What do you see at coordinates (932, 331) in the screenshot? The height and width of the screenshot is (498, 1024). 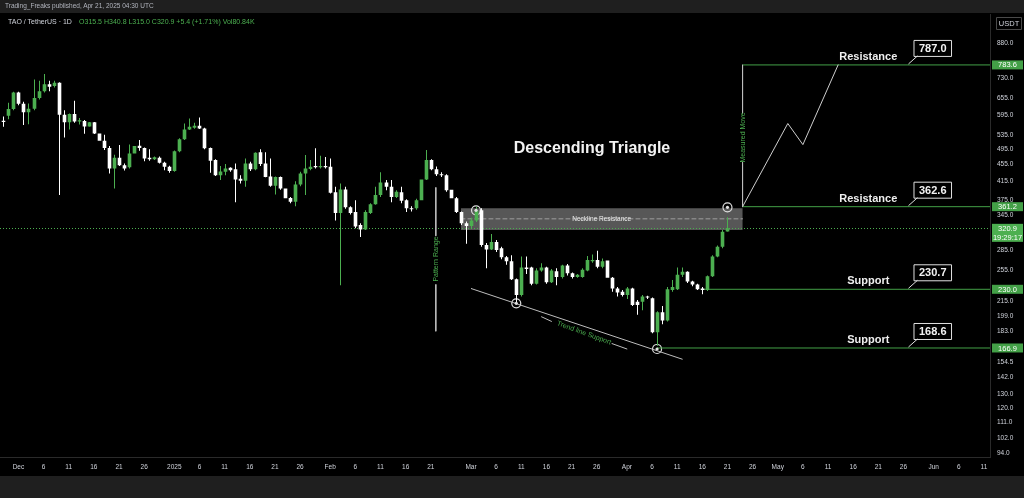 I see `annotation: 168.6` at bounding box center [932, 331].